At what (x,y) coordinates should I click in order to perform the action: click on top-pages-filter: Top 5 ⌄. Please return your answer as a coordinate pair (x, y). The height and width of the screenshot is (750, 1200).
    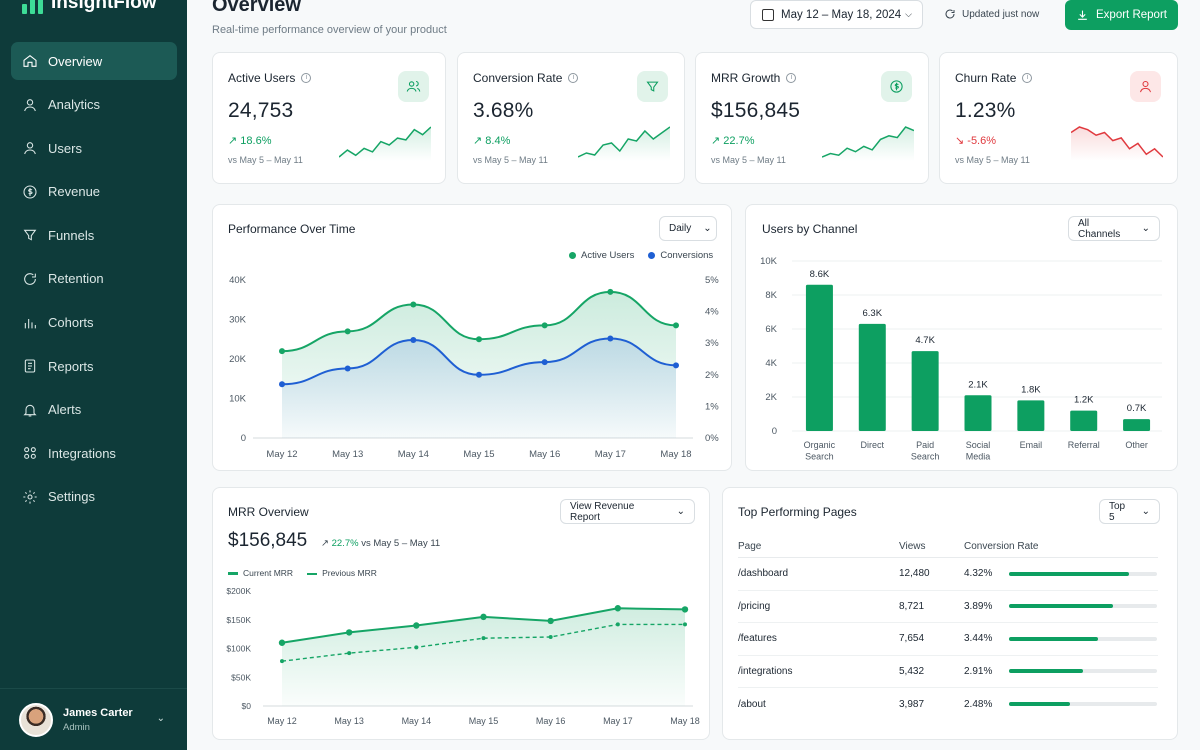
    Looking at the image, I should click on (1129, 511).